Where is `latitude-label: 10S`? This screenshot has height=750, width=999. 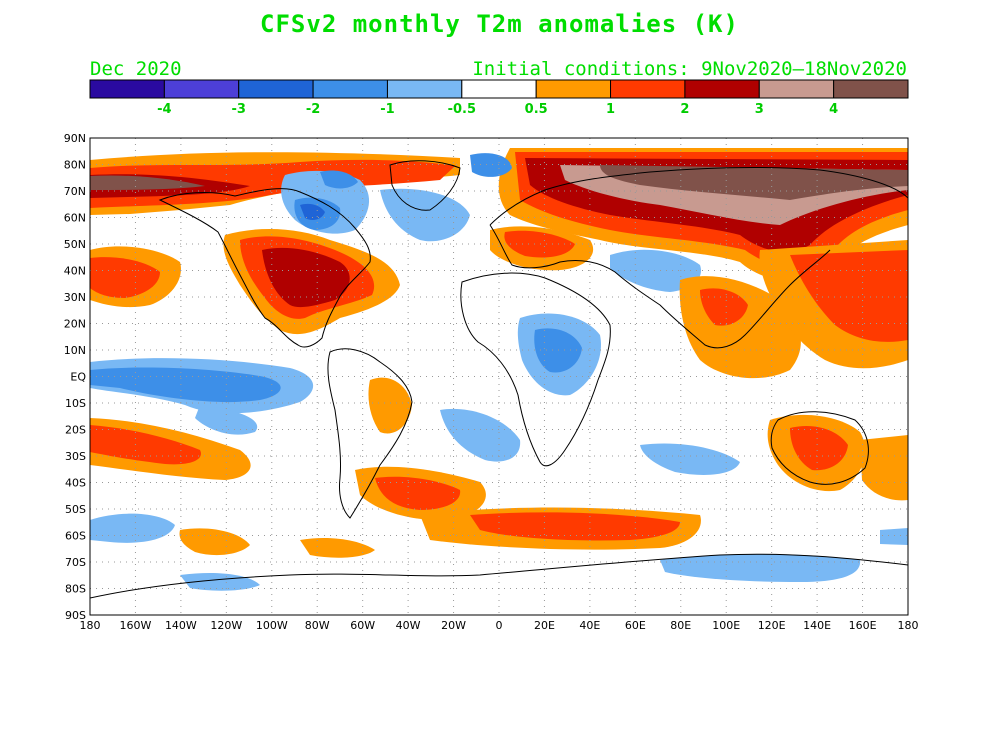
latitude-label: 10S is located at coordinates (75, 403).